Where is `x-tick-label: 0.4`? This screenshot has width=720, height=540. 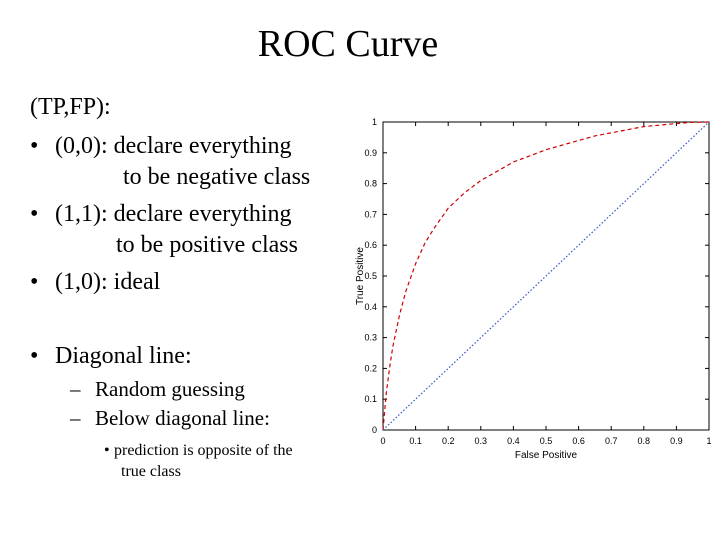
x-tick-label: 0.4 is located at coordinates (513, 441).